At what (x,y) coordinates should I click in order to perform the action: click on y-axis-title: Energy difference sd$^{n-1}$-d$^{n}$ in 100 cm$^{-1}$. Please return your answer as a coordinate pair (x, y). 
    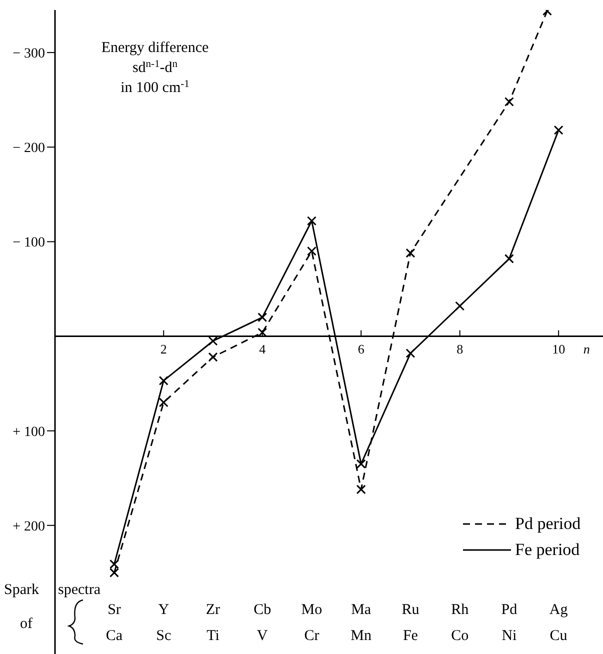
    Looking at the image, I should click on (155, 68).